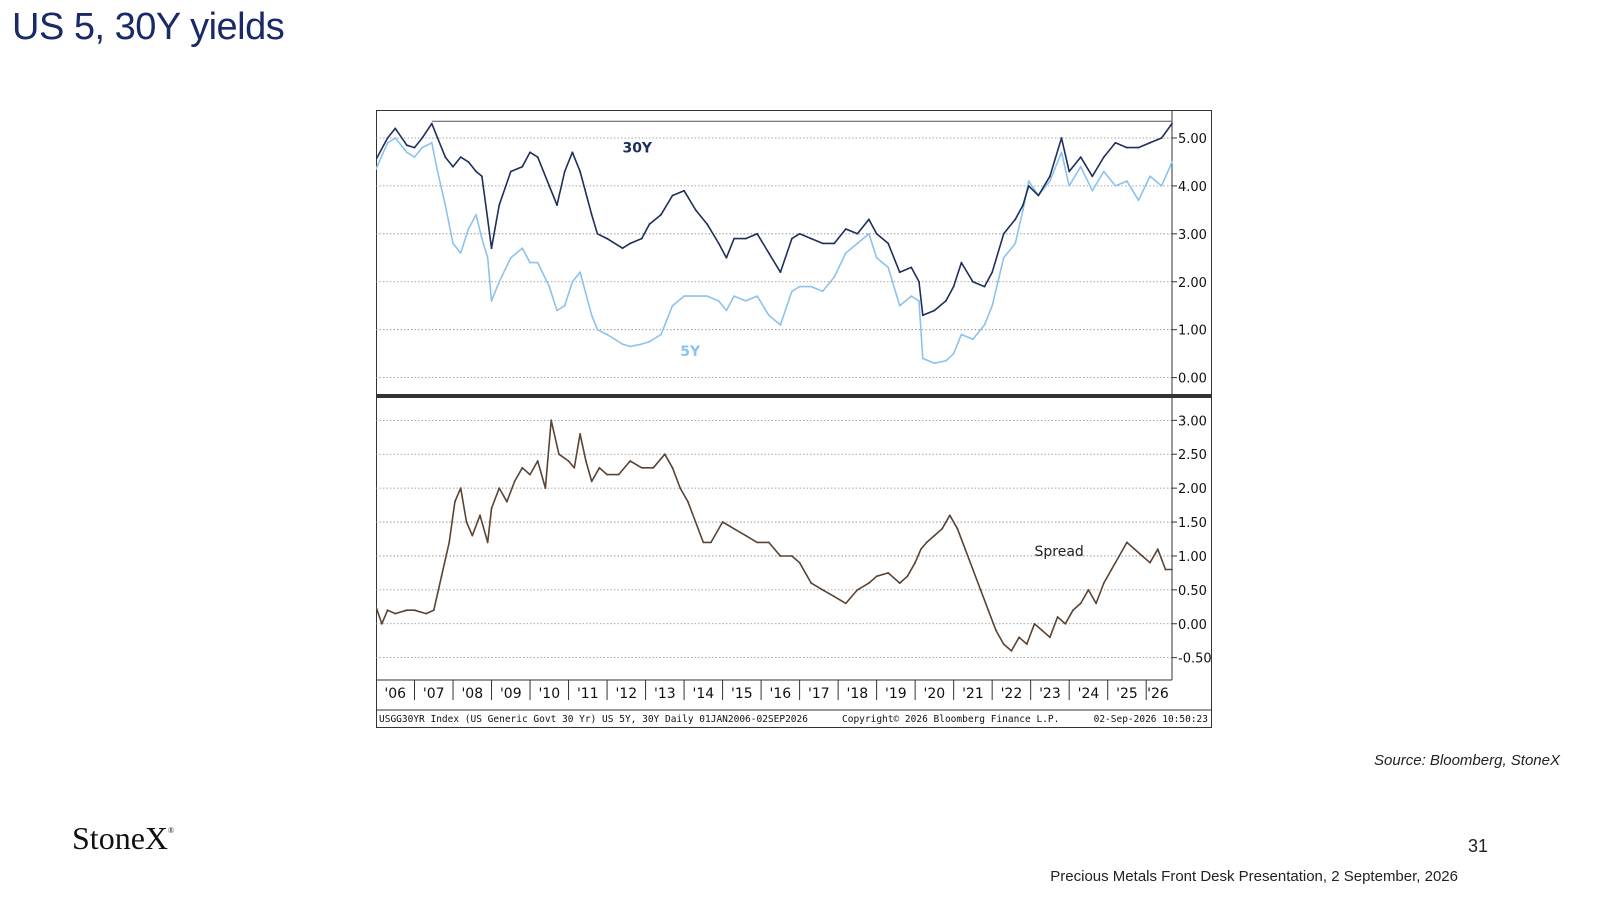  Describe the element at coordinates (1151, 719) in the screenshot. I see `chart-footer-right: 02-Sep-2026 10:50:23` at that location.